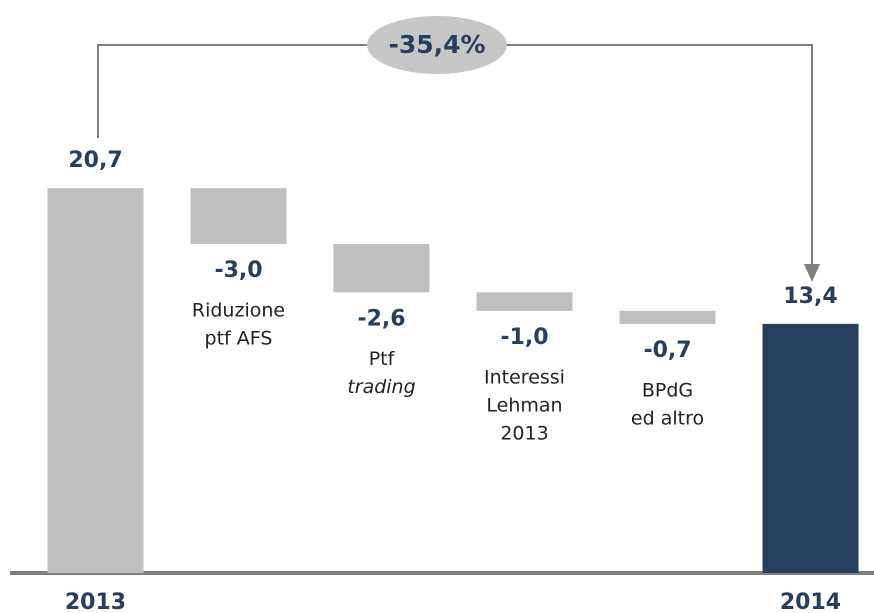  I want to click on annotation: -35,4%, so click(436, 44).